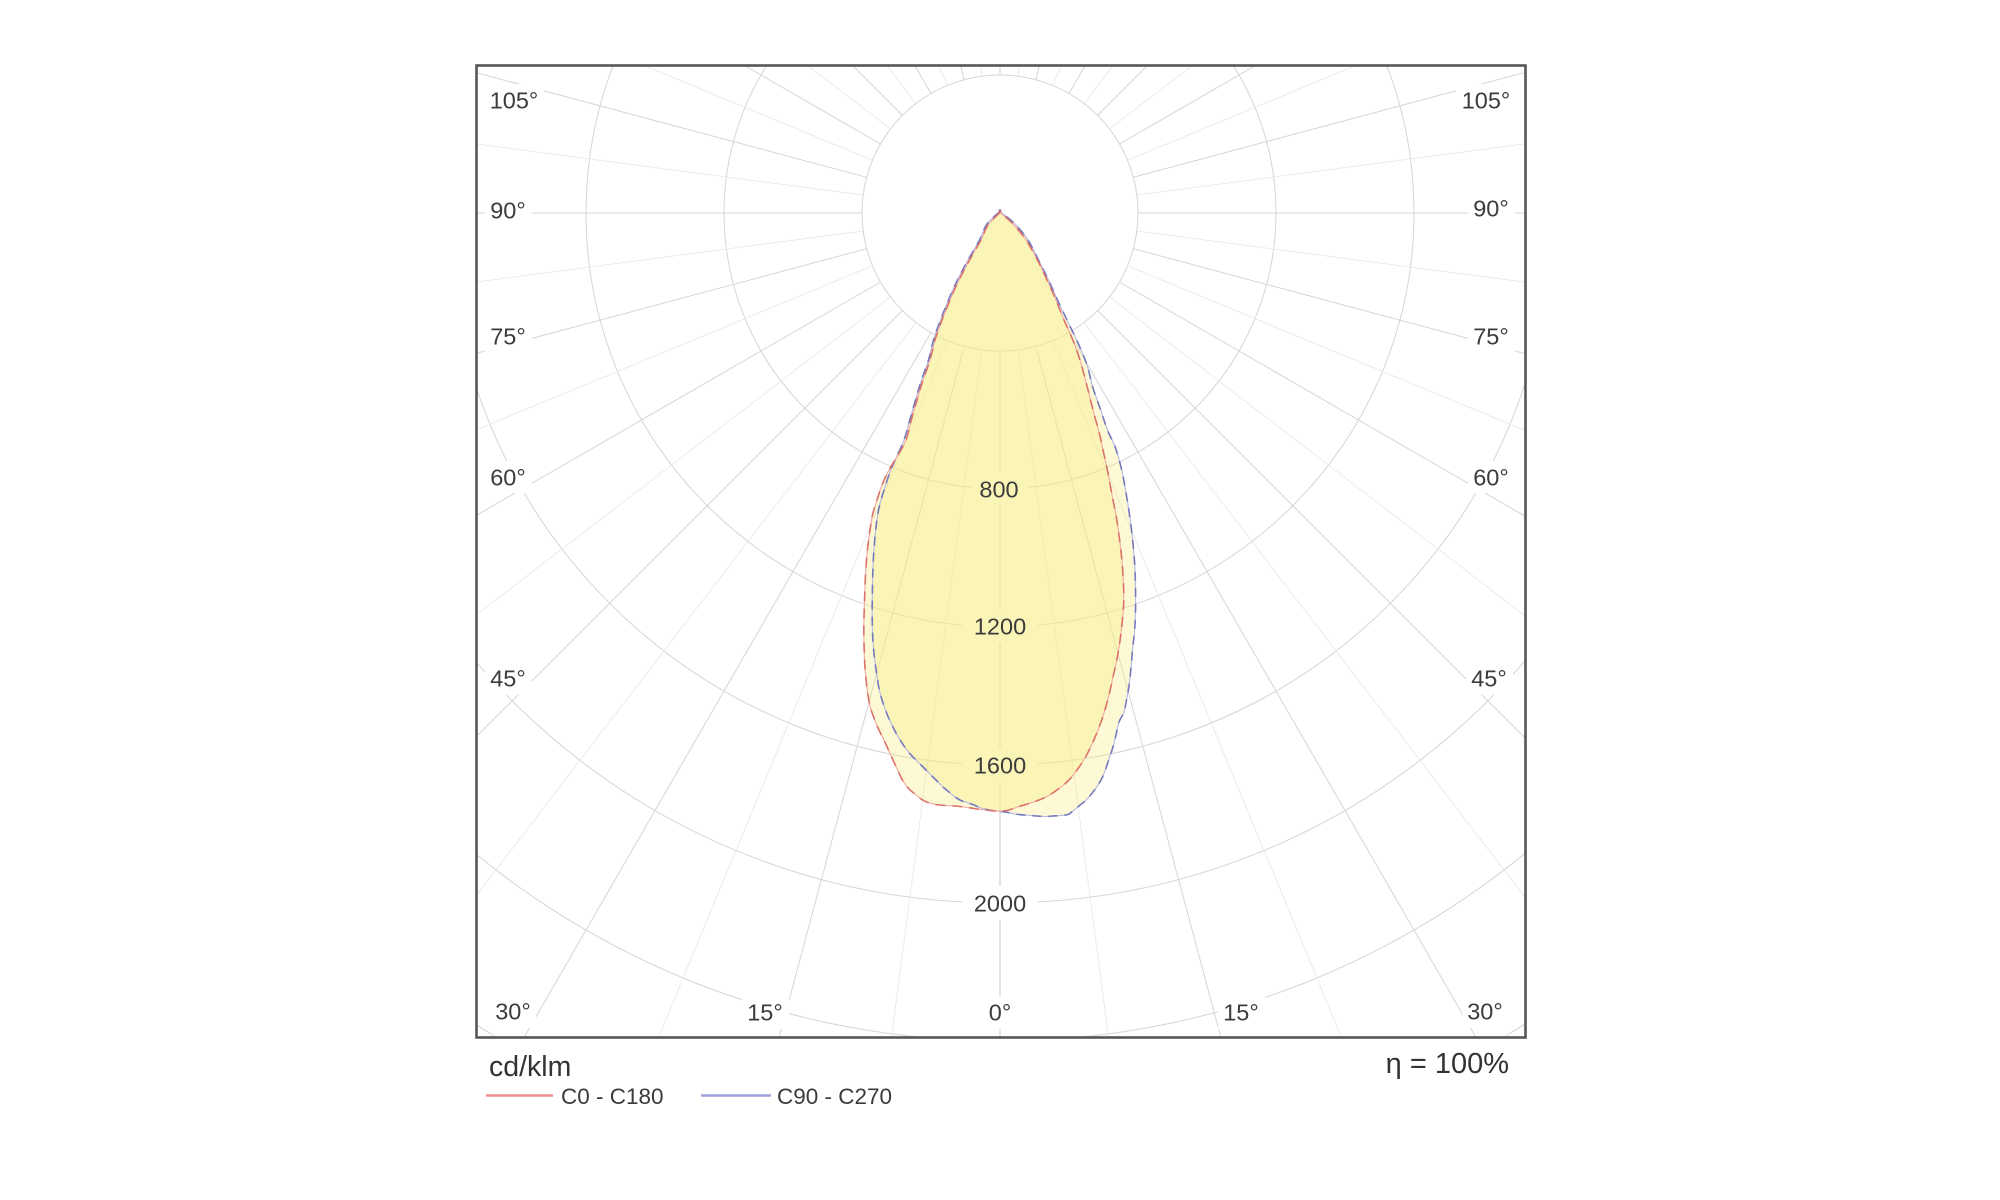  I want to click on svg-text: cd/klm, so click(530, 1067).